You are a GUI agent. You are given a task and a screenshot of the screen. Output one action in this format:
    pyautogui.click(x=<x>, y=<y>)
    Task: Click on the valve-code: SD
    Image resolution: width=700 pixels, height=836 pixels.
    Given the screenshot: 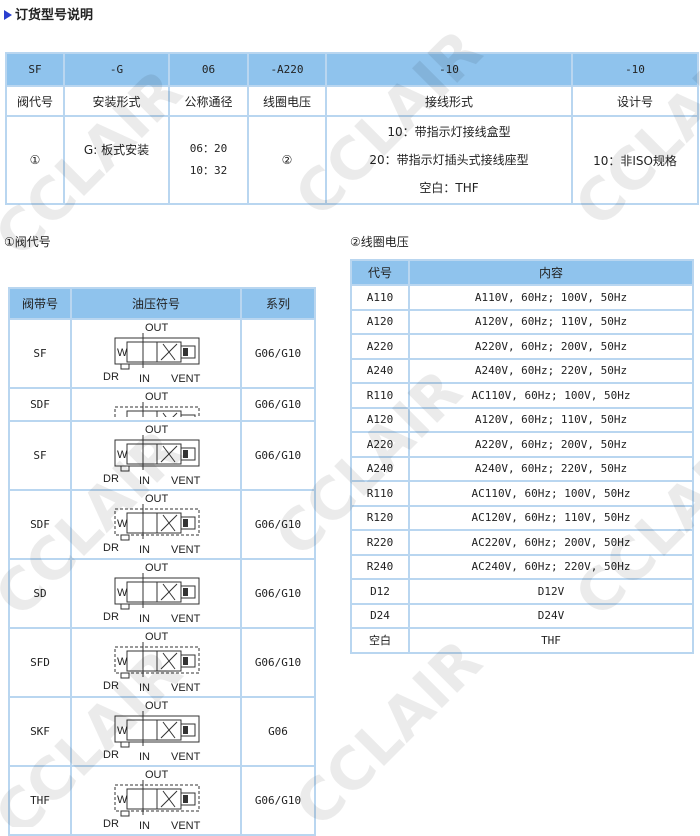 What is the action you would take?
    pyautogui.click(x=40, y=593)
    